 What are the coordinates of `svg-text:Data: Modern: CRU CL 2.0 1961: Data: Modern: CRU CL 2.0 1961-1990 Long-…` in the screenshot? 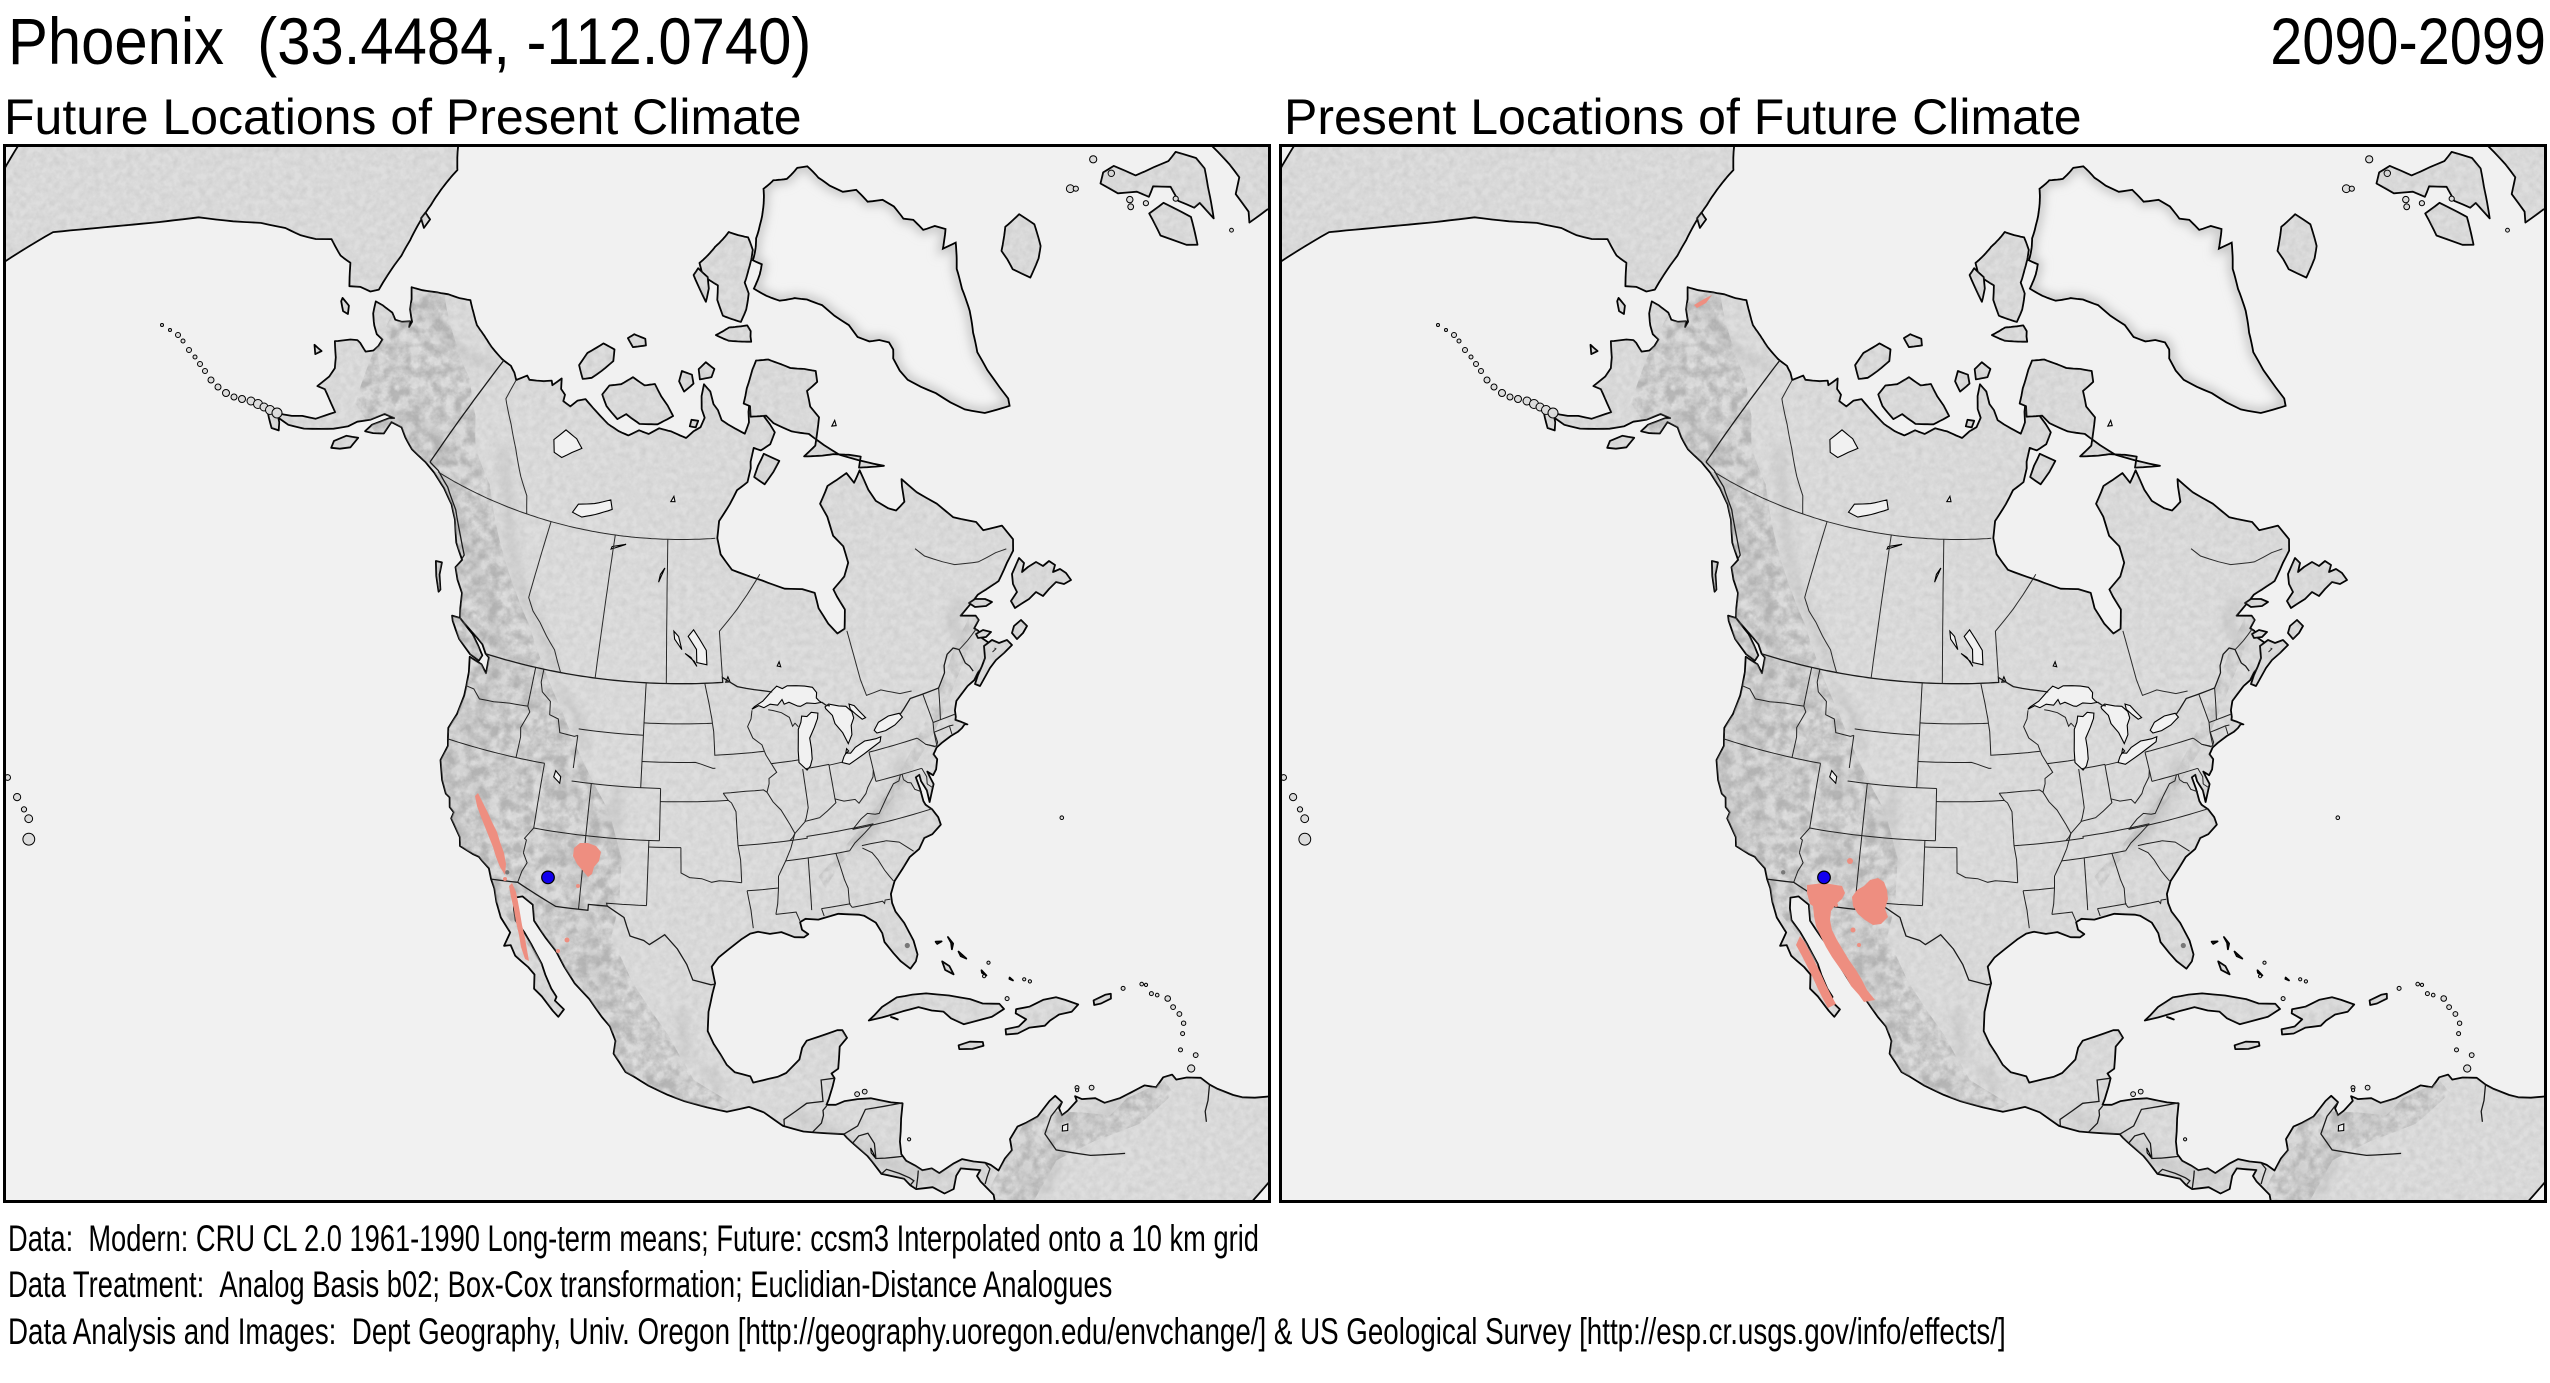 It's located at (633, 1238).